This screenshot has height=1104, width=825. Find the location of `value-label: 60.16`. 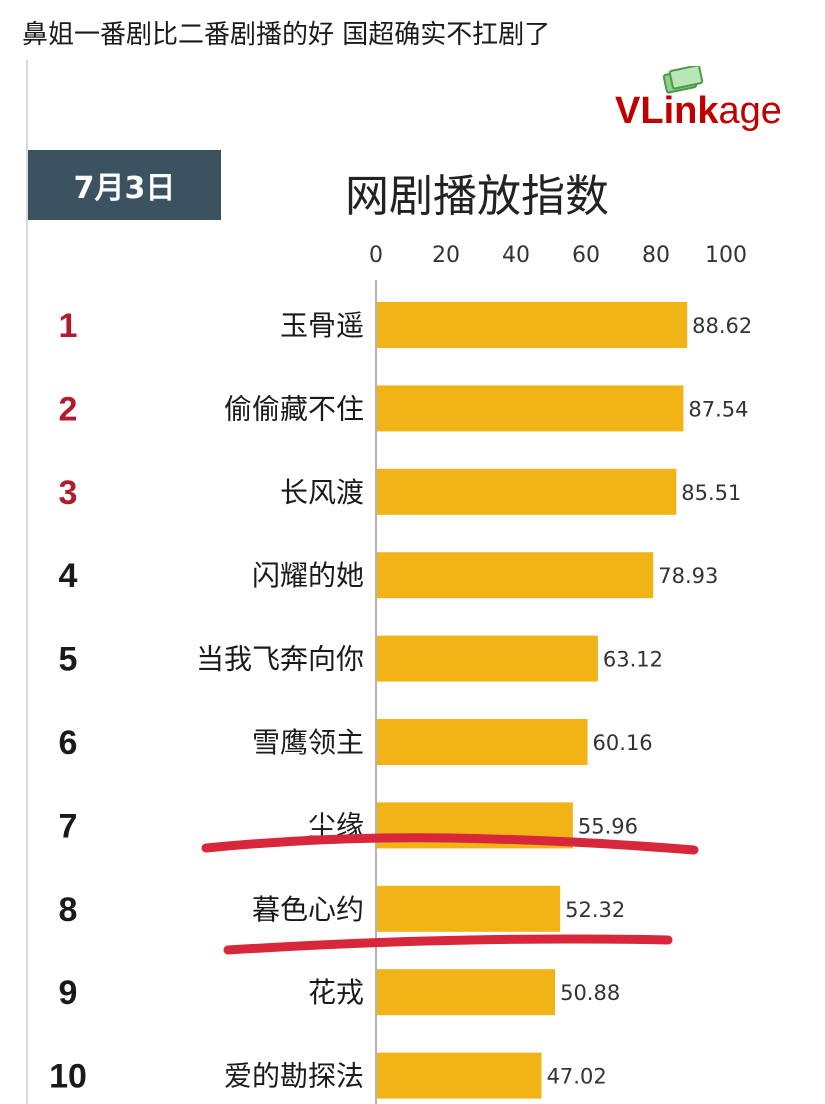

value-label: 60.16 is located at coordinates (623, 743).